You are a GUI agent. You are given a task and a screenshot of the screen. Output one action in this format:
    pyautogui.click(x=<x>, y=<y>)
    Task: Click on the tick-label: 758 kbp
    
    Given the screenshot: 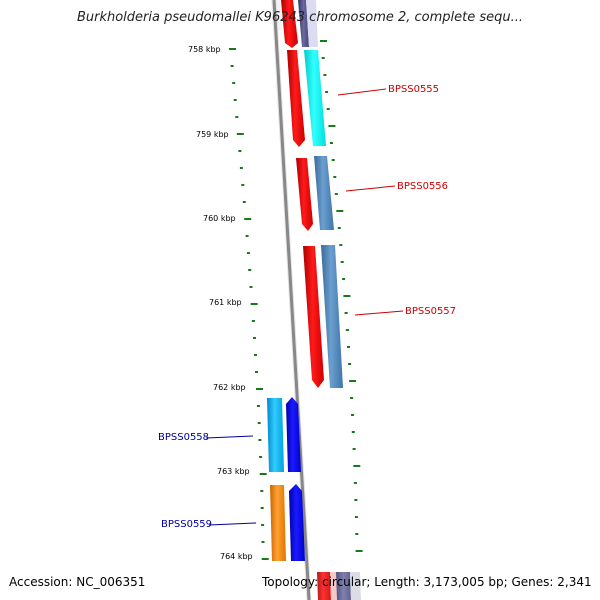 What is the action you would take?
    pyautogui.click(x=204, y=49)
    